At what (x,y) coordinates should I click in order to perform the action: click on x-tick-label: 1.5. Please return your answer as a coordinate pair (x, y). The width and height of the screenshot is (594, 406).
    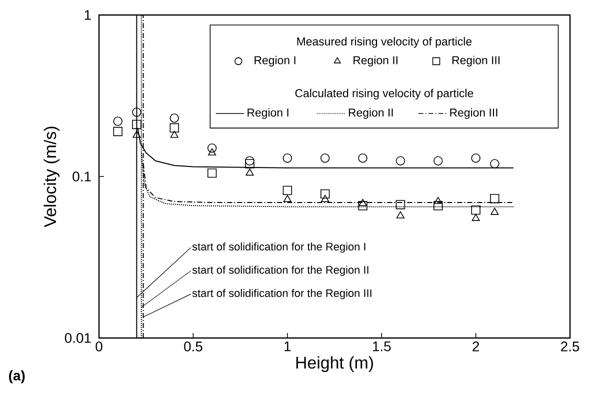
    Looking at the image, I should click on (381, 347).